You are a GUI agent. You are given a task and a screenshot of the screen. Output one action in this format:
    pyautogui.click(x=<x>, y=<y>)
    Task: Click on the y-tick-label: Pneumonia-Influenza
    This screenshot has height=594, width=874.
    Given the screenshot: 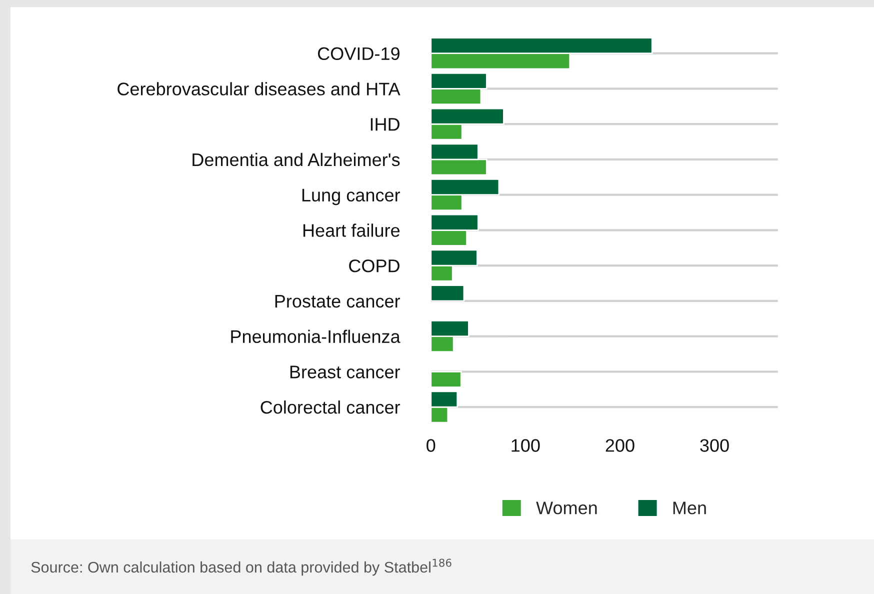 What is the action you would take?
    pyautogui.click(x=315, y=337)
    